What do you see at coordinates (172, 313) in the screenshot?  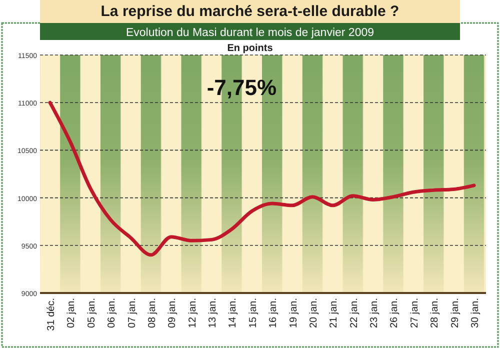 I see `x-tick-label: 09 jan.` at bounding box center [172, 313].